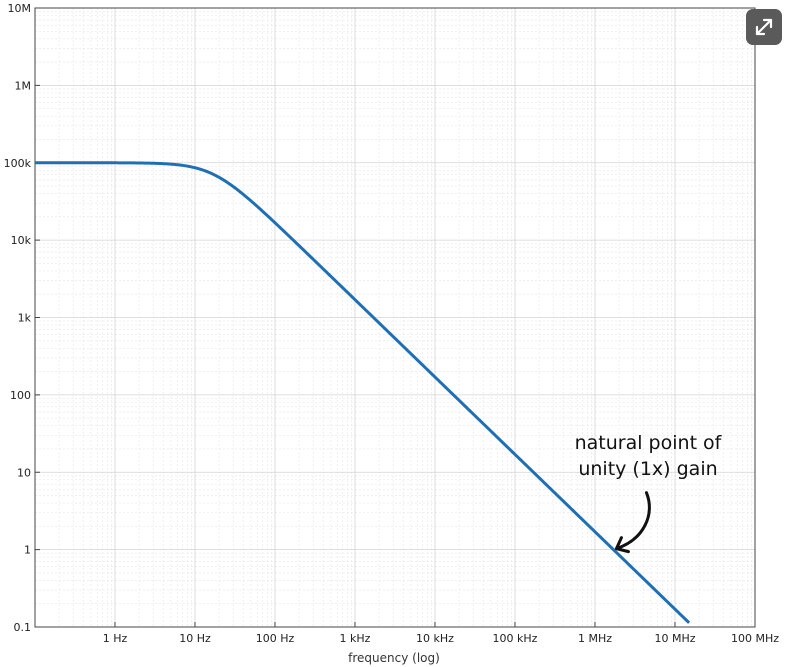  I want to click on x-tick-label: 10 kHz, so click(435, 638).